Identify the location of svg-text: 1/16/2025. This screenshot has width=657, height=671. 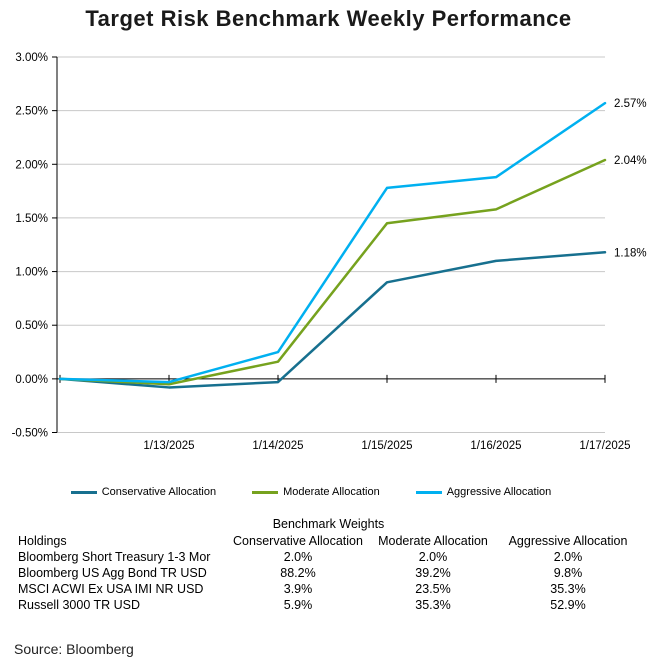
(495, 446).